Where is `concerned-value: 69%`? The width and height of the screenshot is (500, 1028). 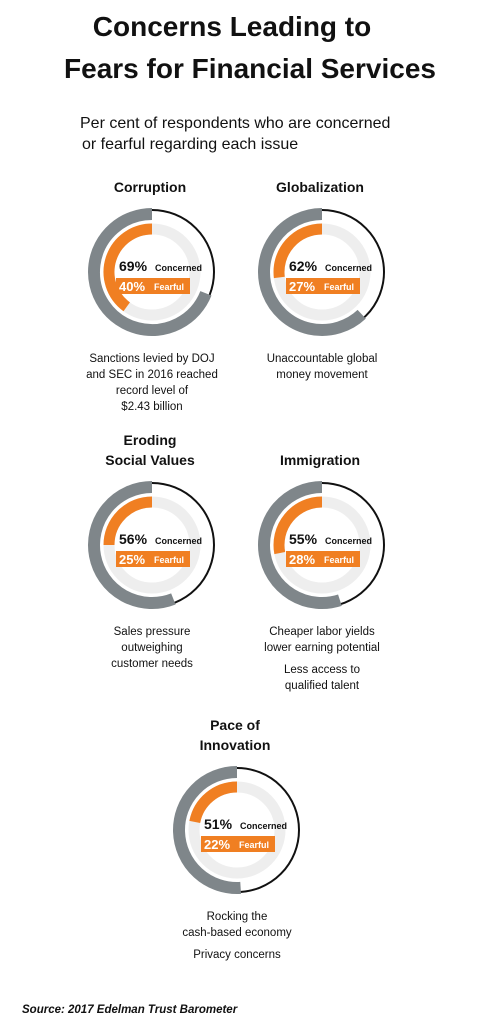 concerned-value: 69% is located at coordinates (133, 266).